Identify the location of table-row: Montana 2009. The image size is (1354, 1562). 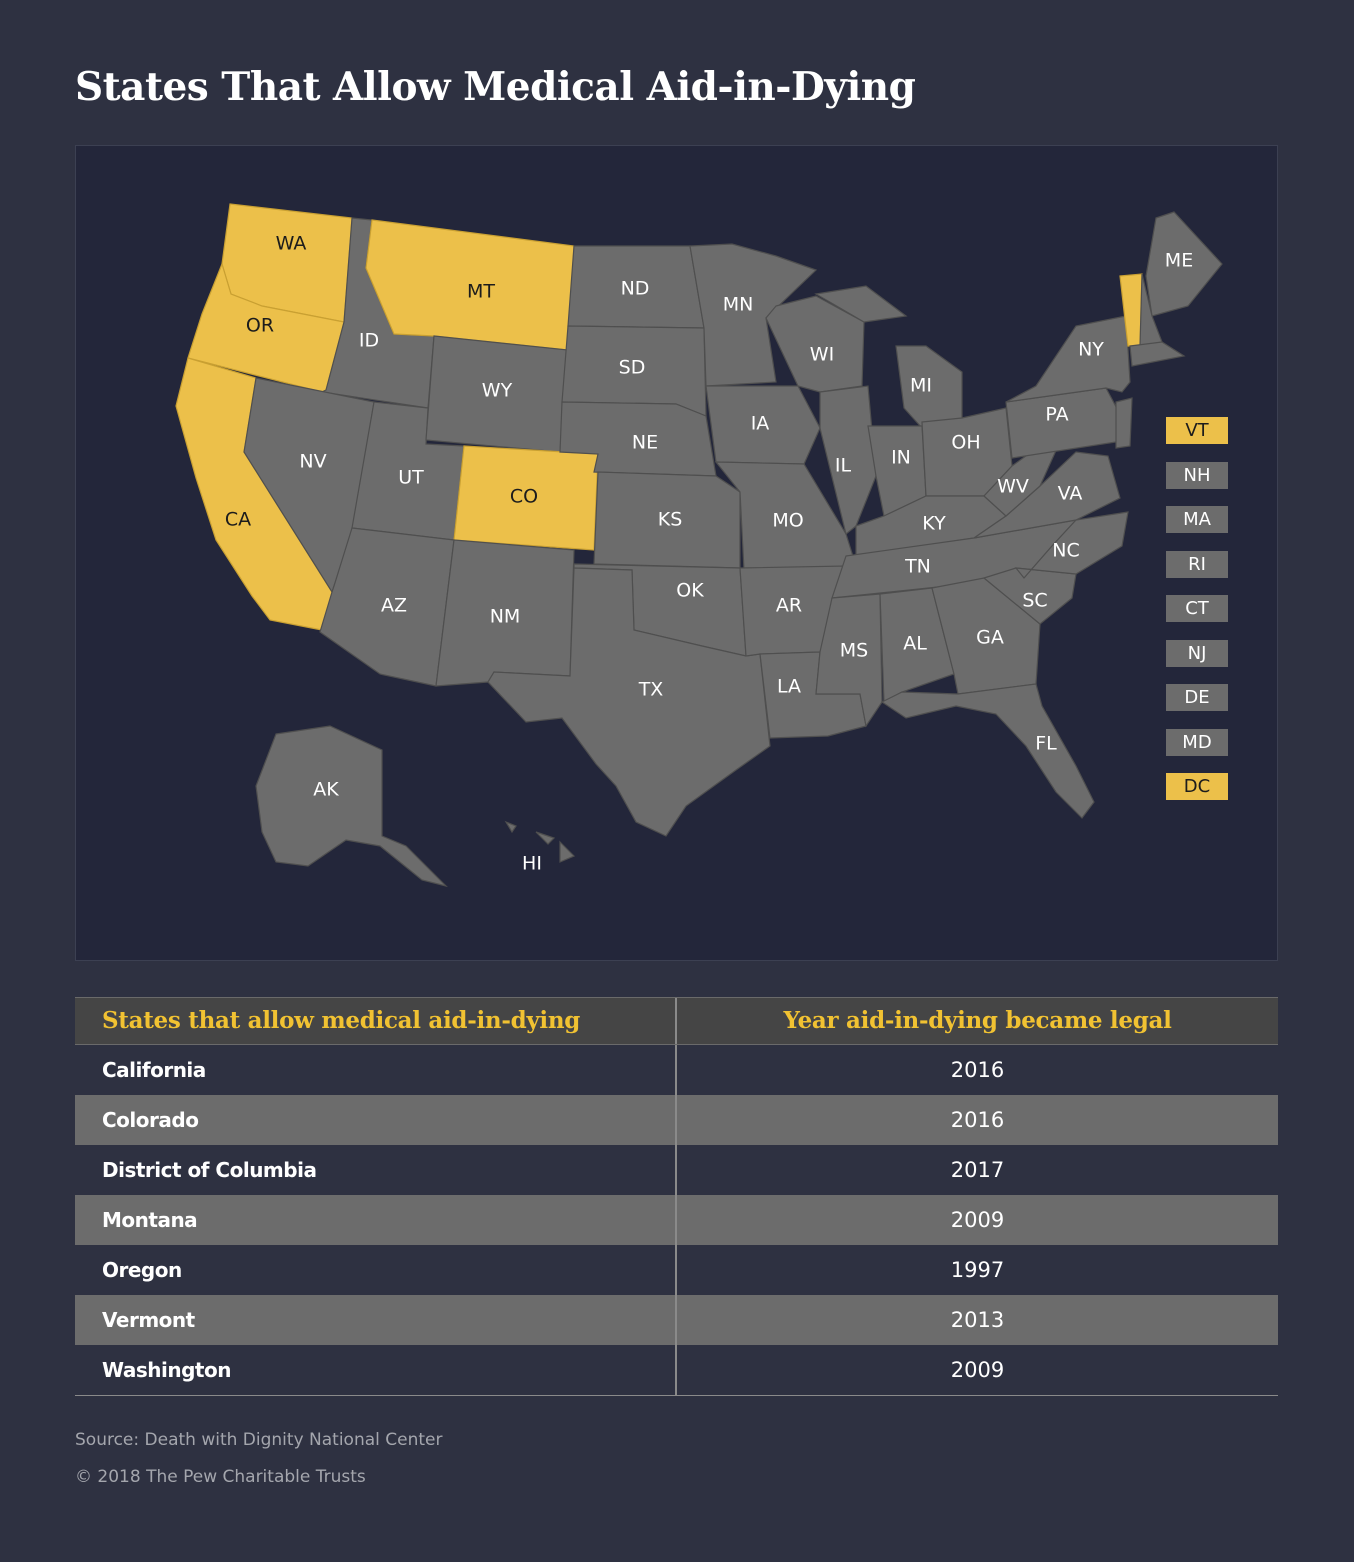
(676, 1220).